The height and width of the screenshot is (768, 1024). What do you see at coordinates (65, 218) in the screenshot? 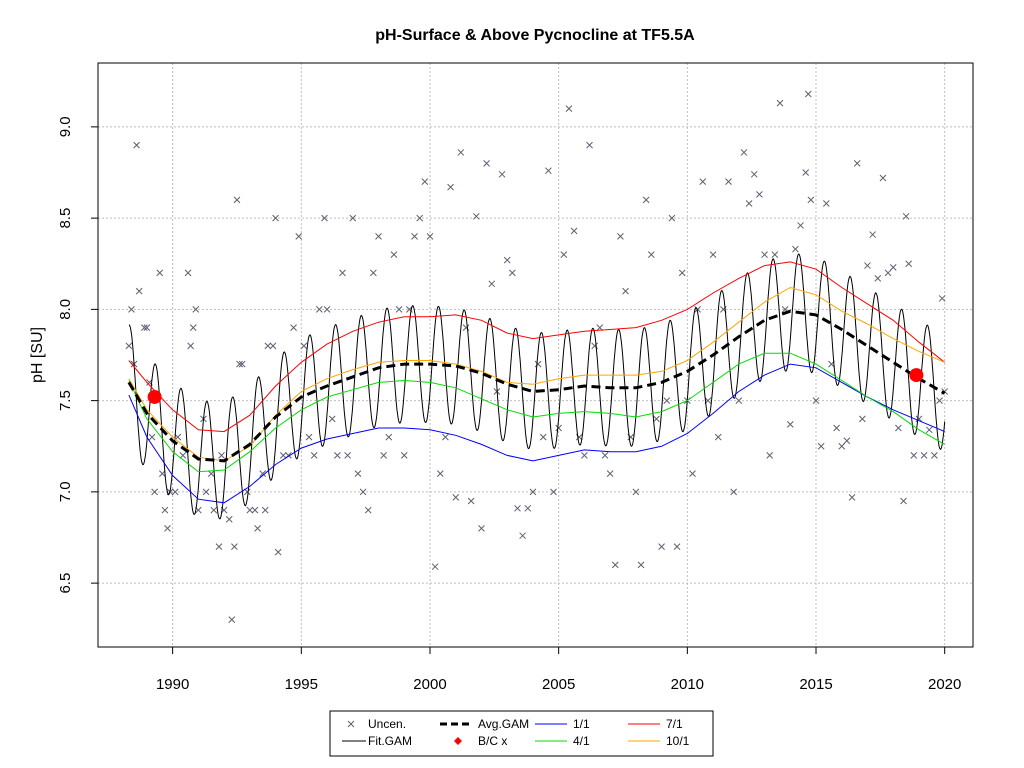
I see `y-tick-label: 8.5` at bounding box center [65, 218].